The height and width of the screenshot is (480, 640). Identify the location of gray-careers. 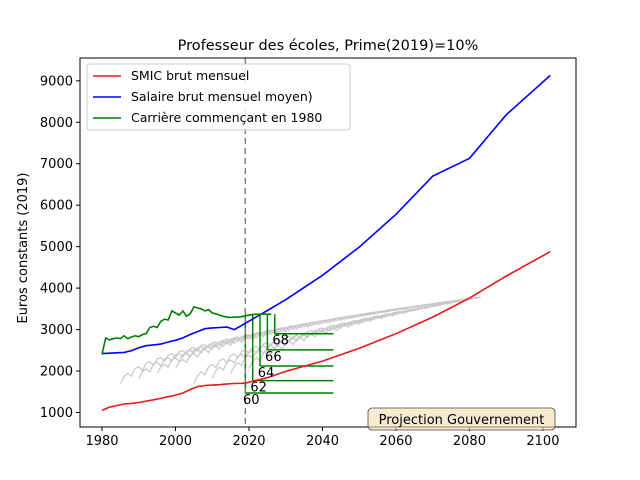
(300, 340).